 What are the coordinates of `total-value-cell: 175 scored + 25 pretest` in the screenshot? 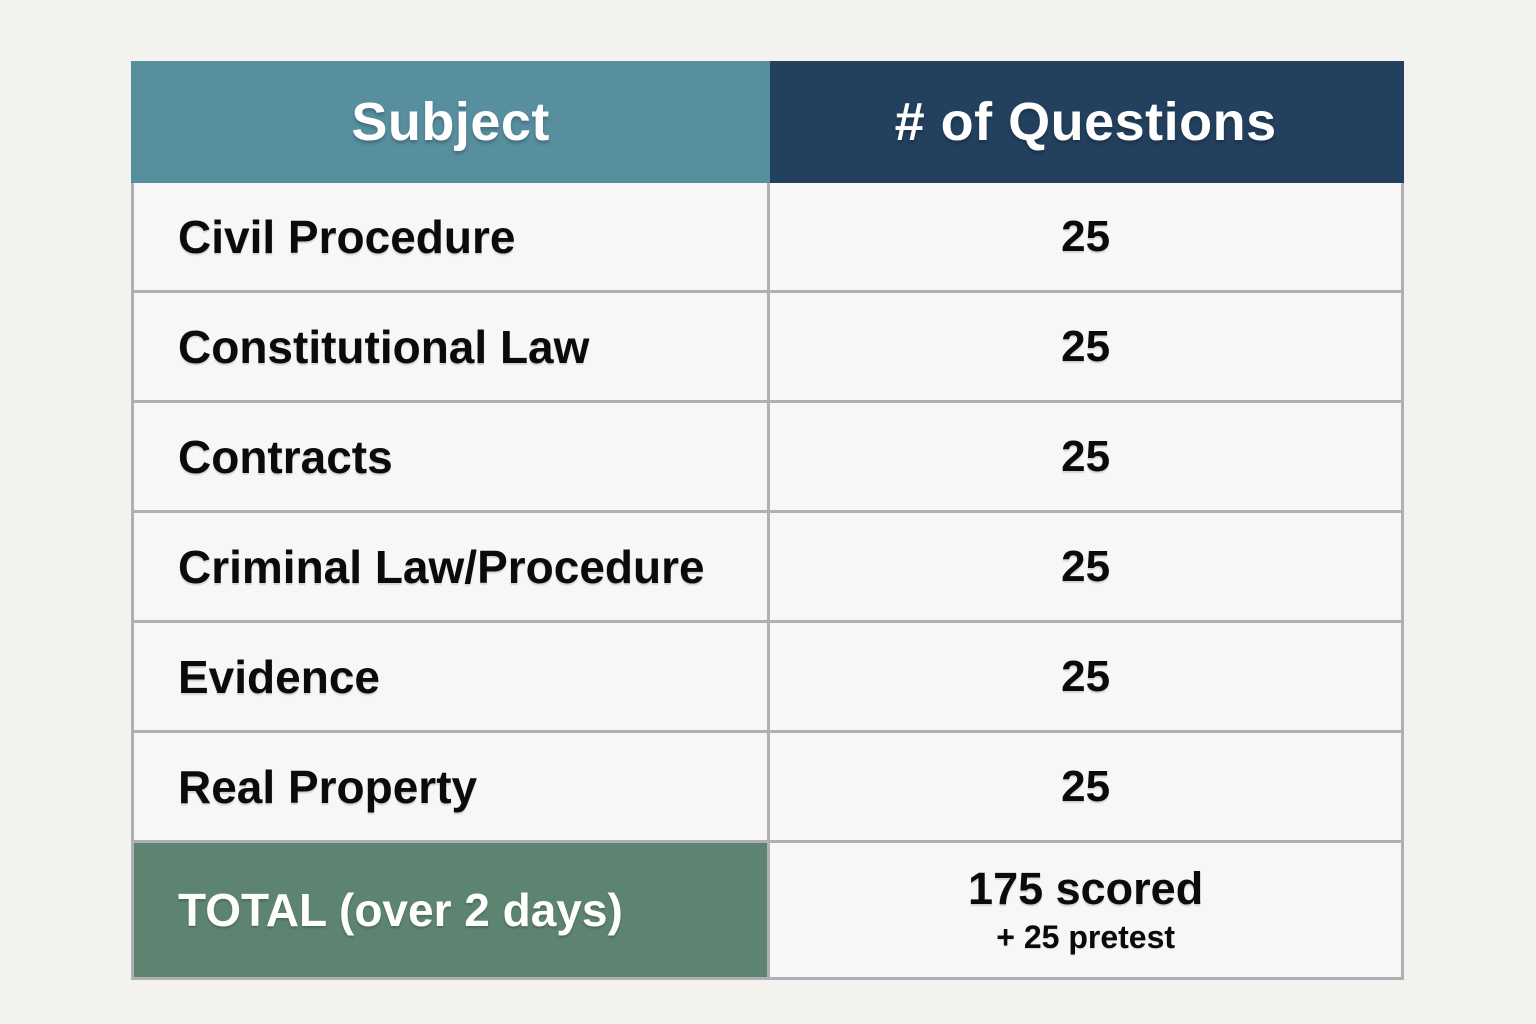 It's located at (1085, 910).